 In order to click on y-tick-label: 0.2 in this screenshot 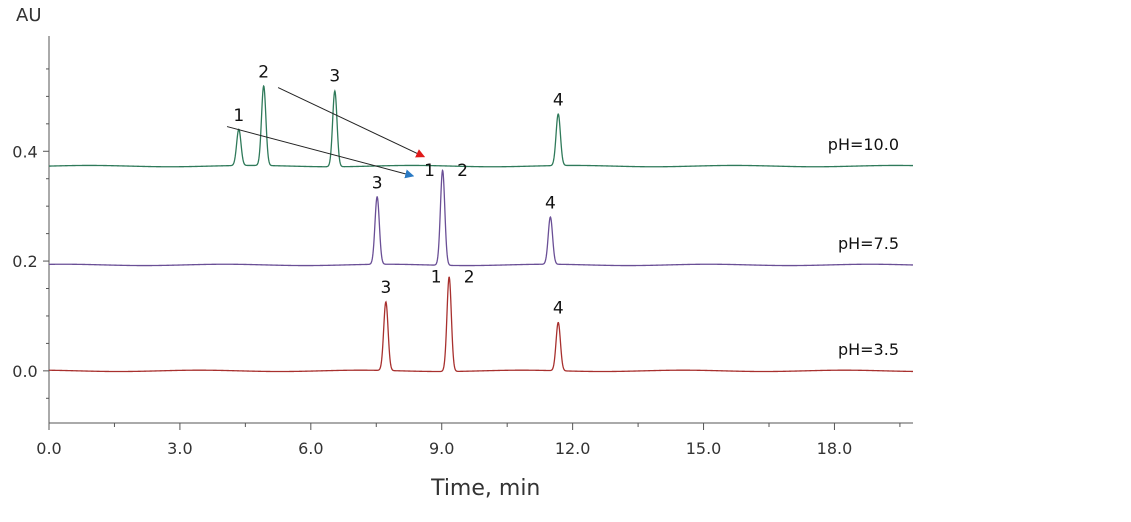, I will do `click(24, 261)`.